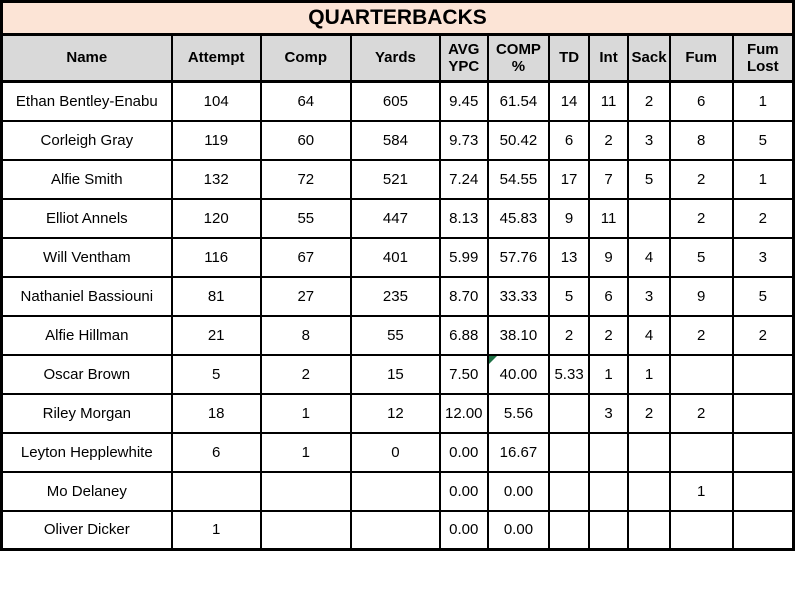  What do you see at coordinates (518, 374) in the screenshot?
I see `stat-cell: 40.00` at bounding box center [518, 374].